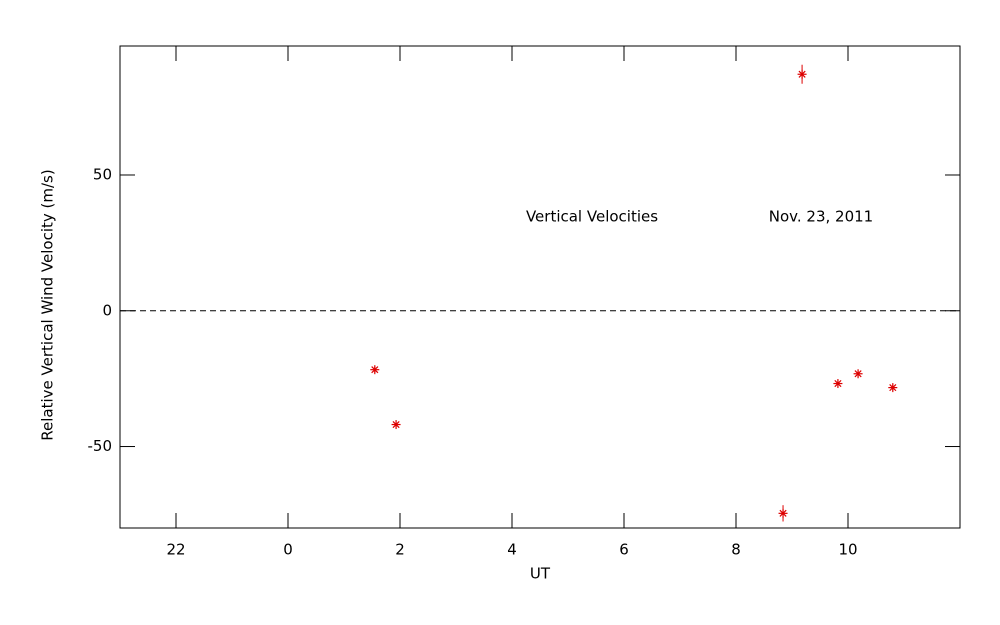  What do you see at coordinates (847, 550) in the screenshot?
I see `x-tick-label: 10` at bounding box center [847, 550].